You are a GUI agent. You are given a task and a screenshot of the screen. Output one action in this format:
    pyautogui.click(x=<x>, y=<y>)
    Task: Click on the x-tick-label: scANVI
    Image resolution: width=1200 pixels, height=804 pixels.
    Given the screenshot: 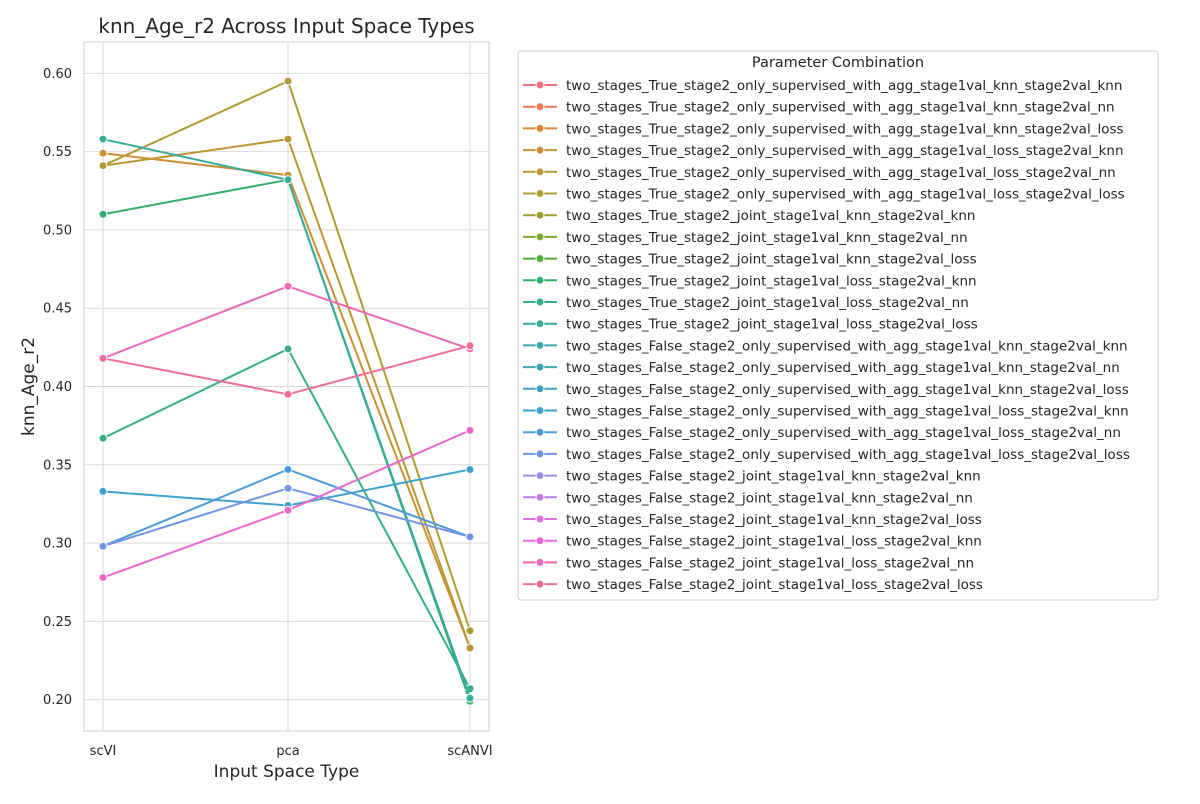 What is the action you would take?
    pyautogui.click(x=469, y=751)
    